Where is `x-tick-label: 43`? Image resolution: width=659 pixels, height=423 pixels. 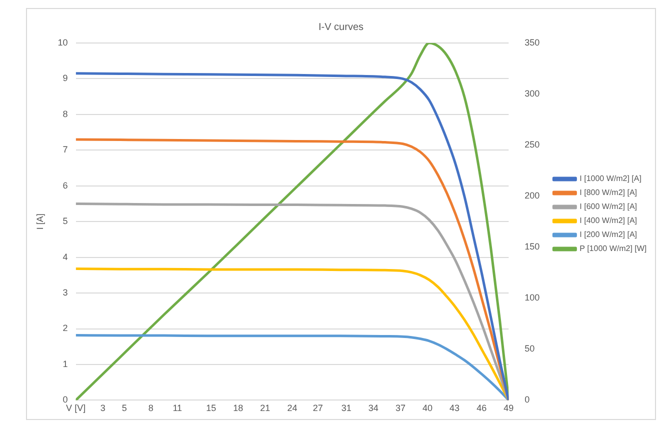 x-tick-label: 43 is located at coordinates (455, 408).